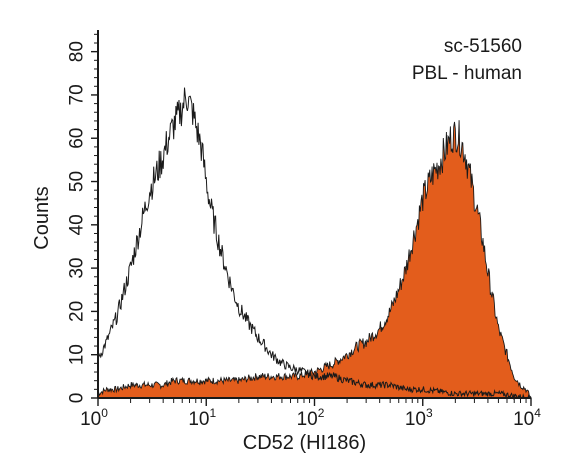  I want to click on y-tick-label: 0, so click(77, 398).